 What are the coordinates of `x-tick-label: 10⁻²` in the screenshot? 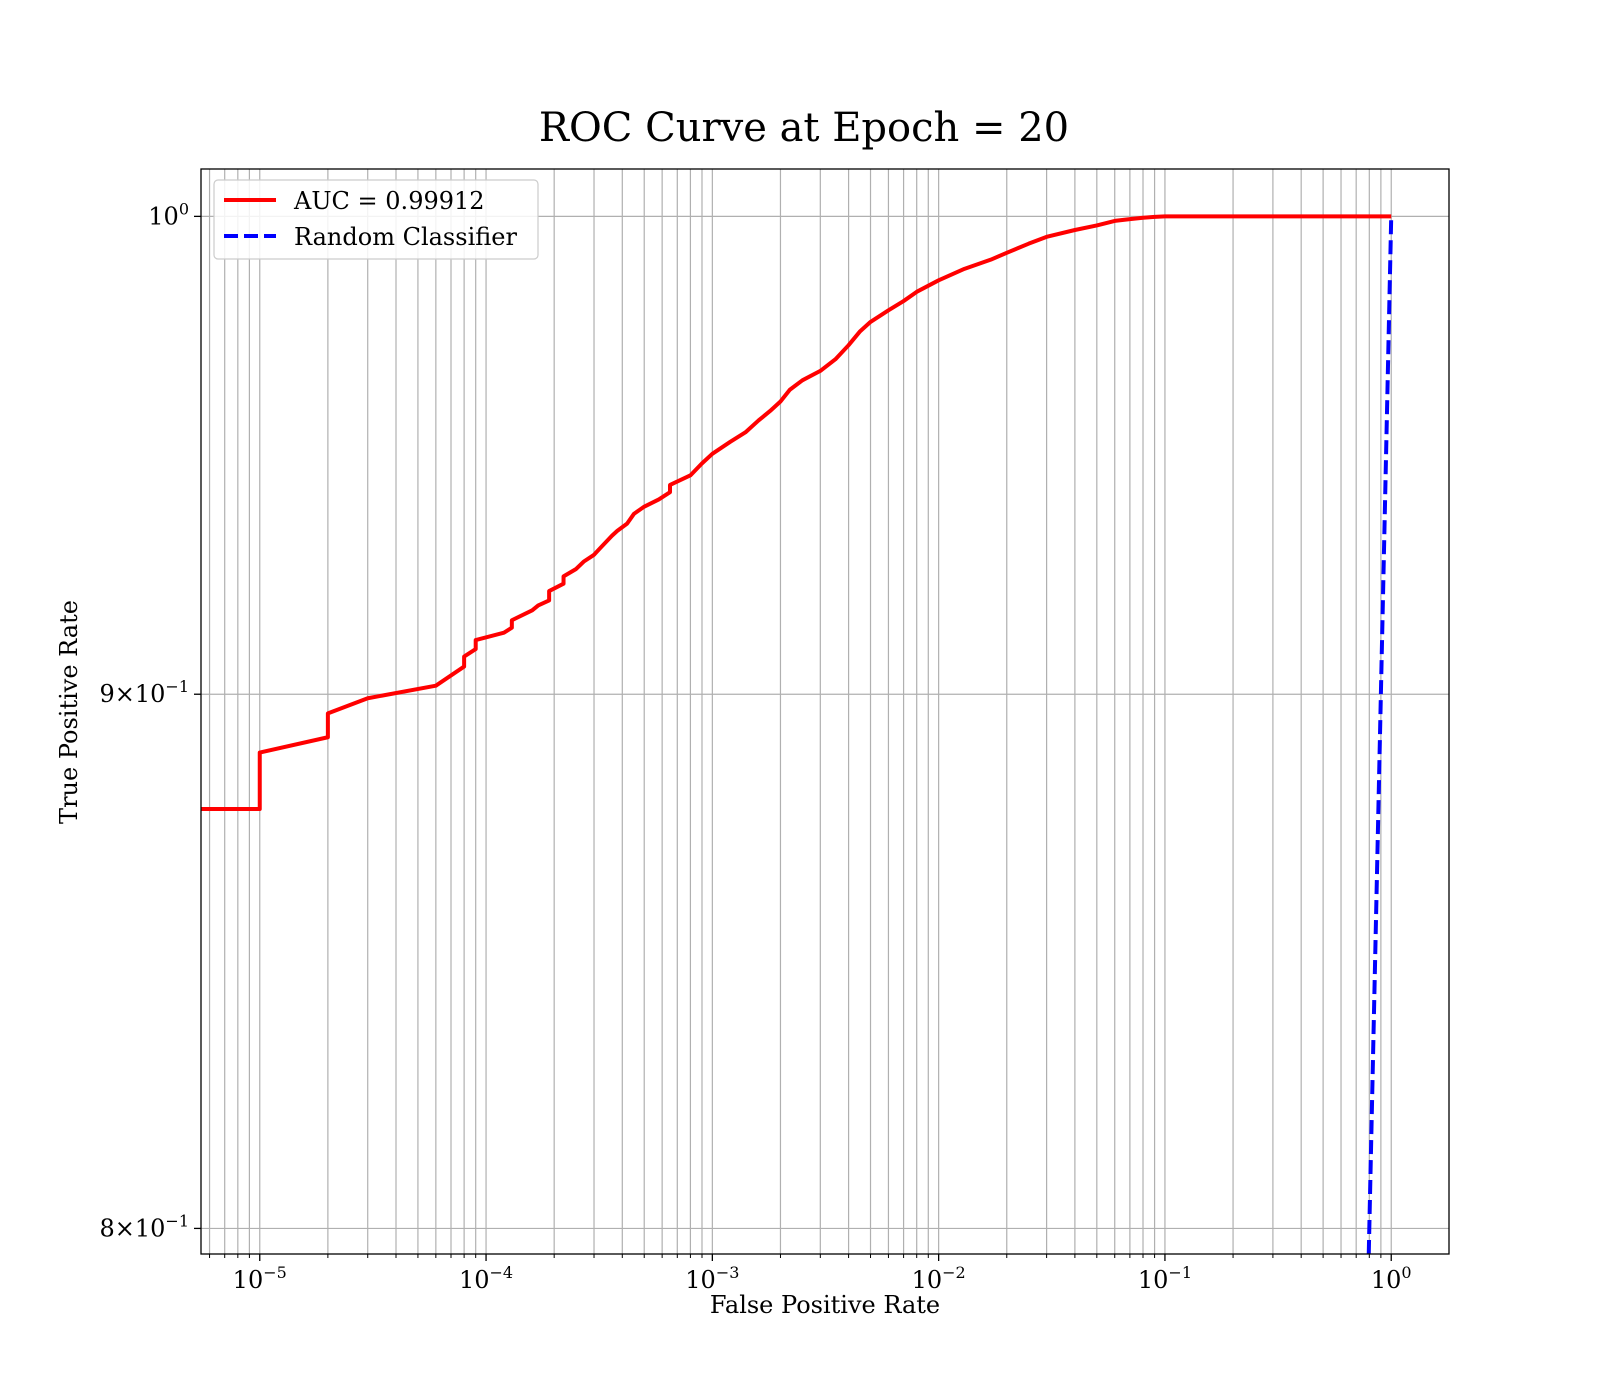 It's located at (939, 1278).